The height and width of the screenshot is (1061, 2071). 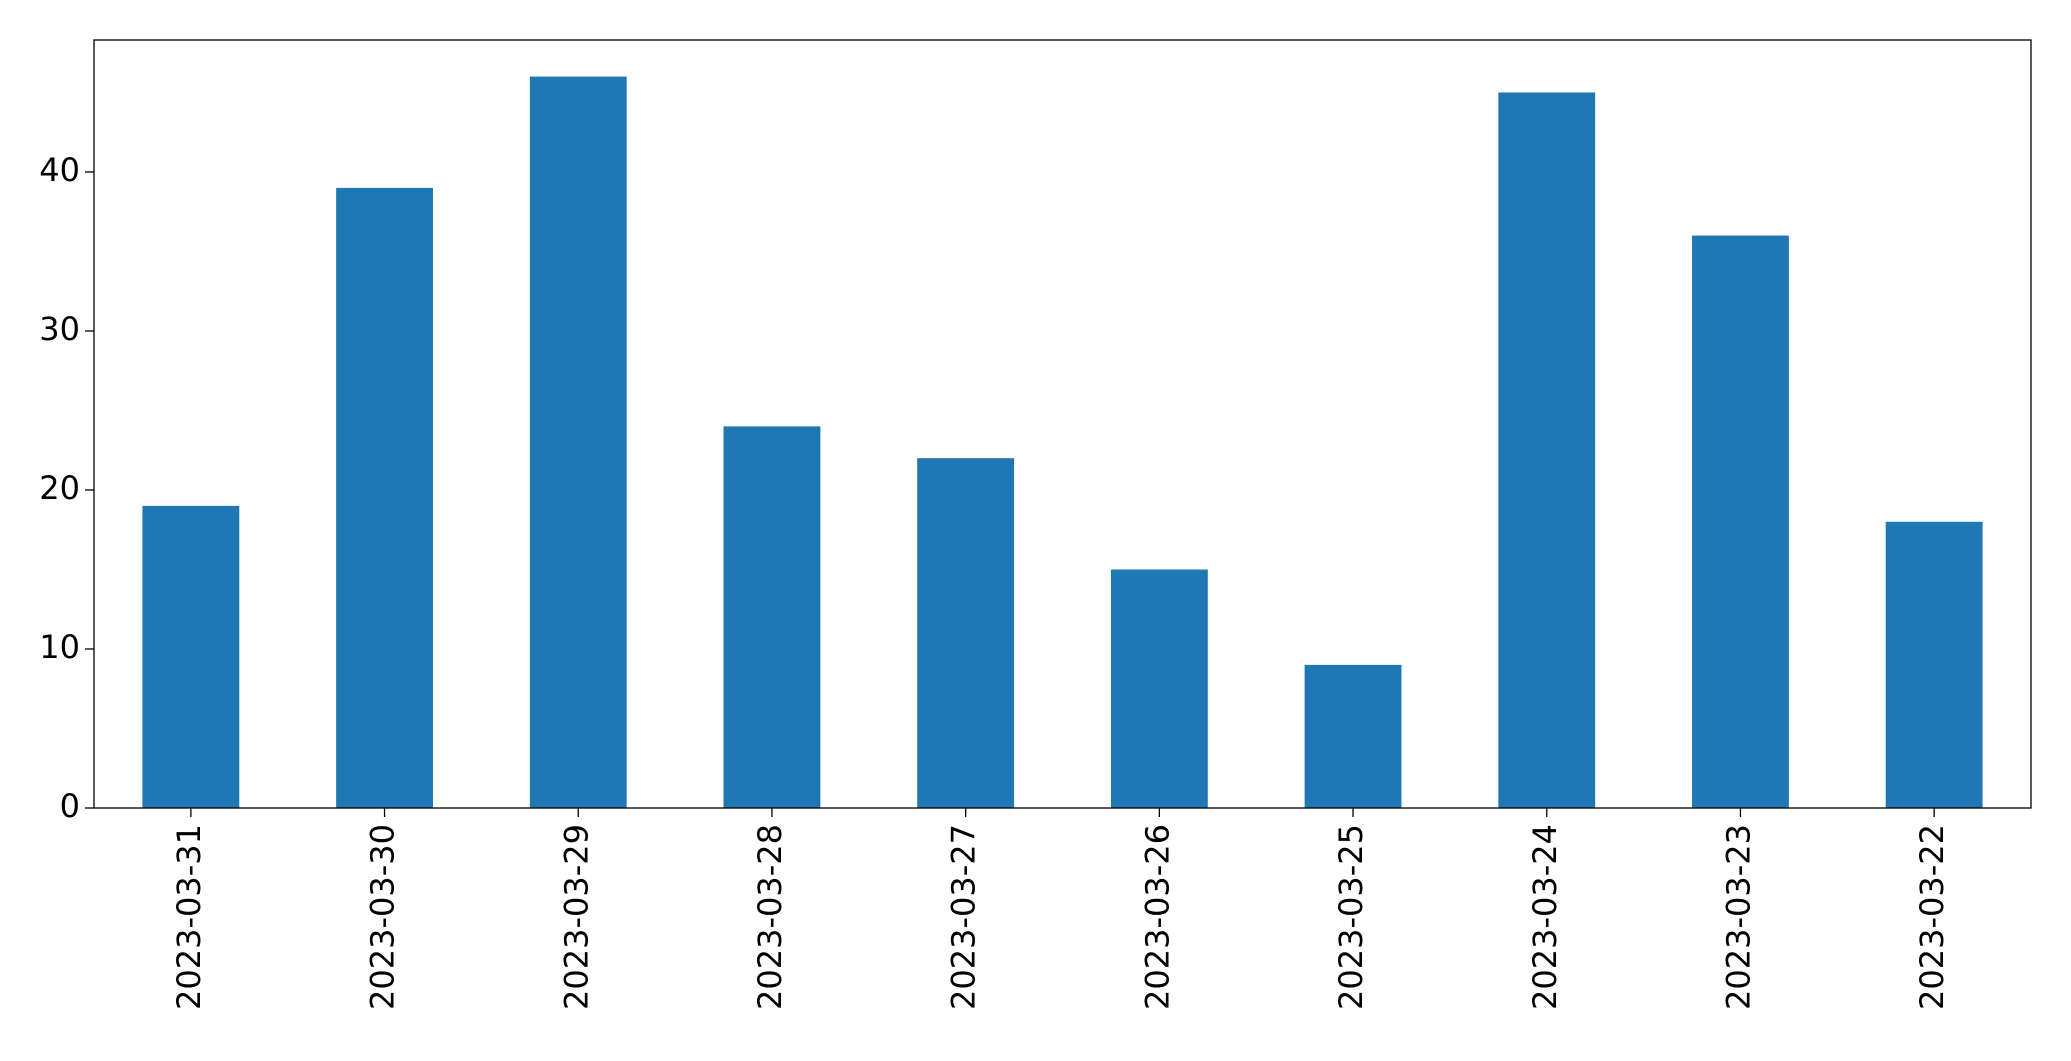 I want to click on x-tick-label: 2023-03-30, so click(x=383, y=917).